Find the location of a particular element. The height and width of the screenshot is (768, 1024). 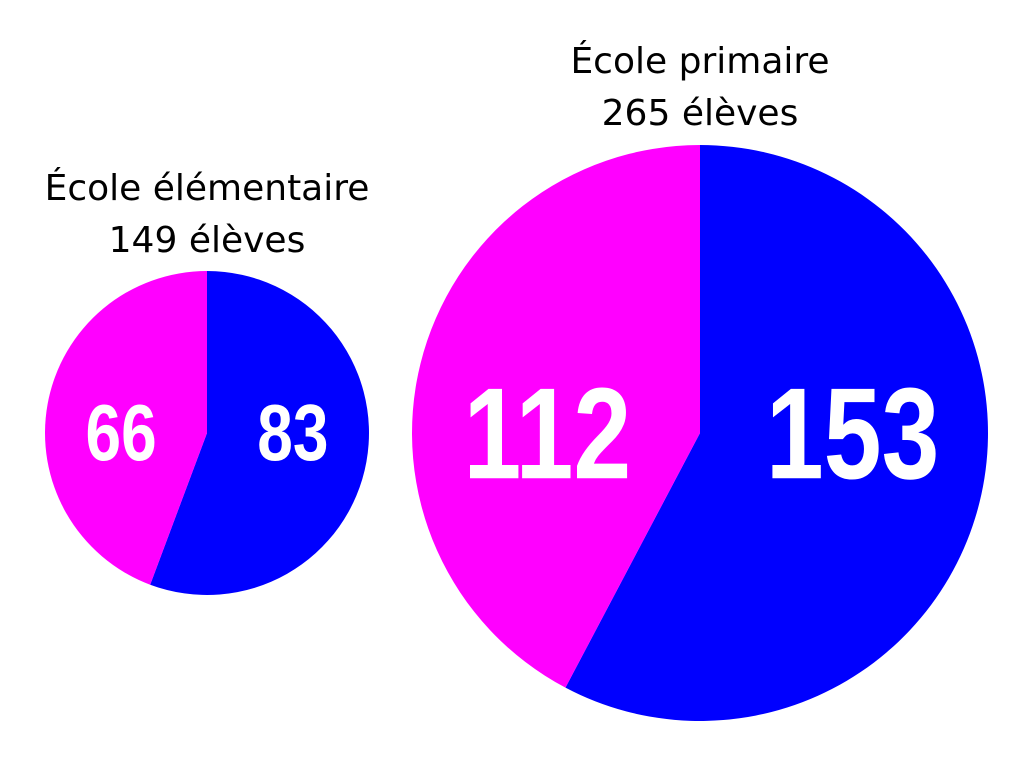

chart-title: École primaire is located at coordinates (699, 61).